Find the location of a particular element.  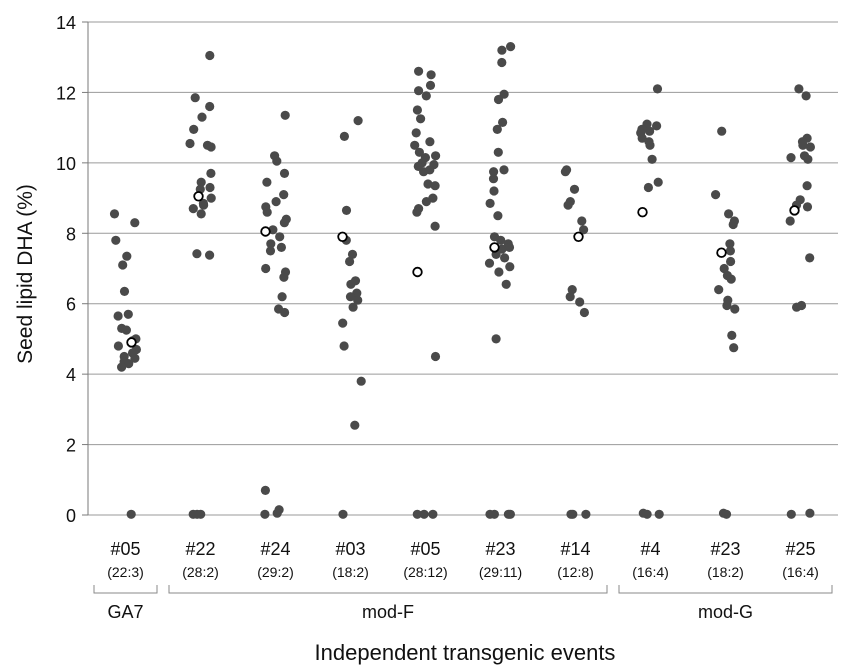

y-tick-label: 0 is located at coordinates (71, 516).